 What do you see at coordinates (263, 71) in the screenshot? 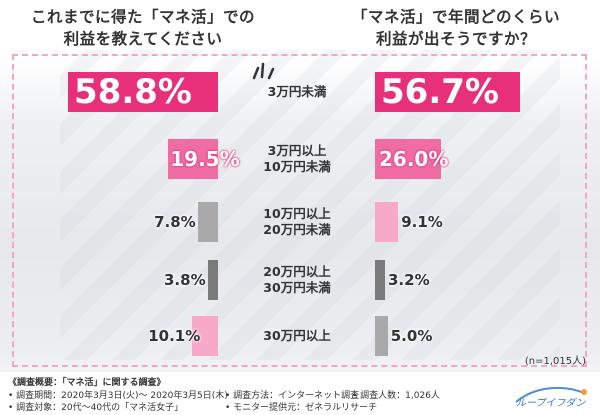
I see `sparkle-icon` at bounding box center [263, 71].